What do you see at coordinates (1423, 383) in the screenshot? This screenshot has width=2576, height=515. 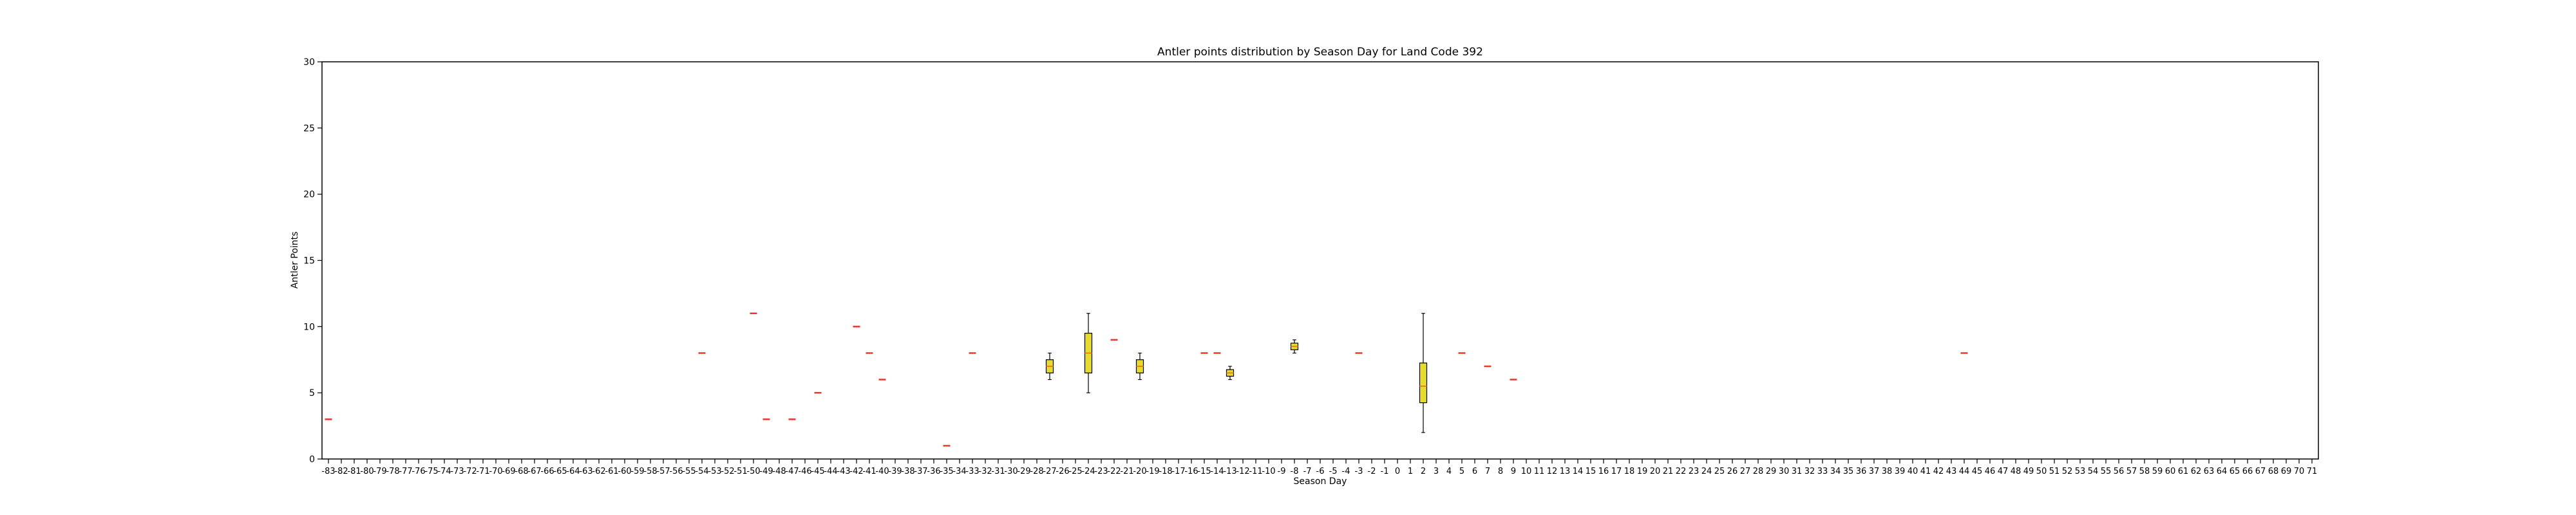 I see `iqr-box` at bounding box center [1423, 383].